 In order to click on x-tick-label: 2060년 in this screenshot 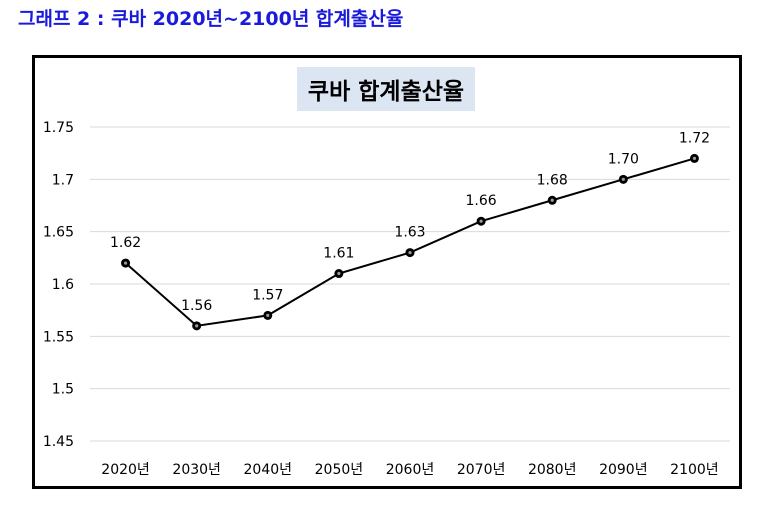, I will do `click(410, 470)`.